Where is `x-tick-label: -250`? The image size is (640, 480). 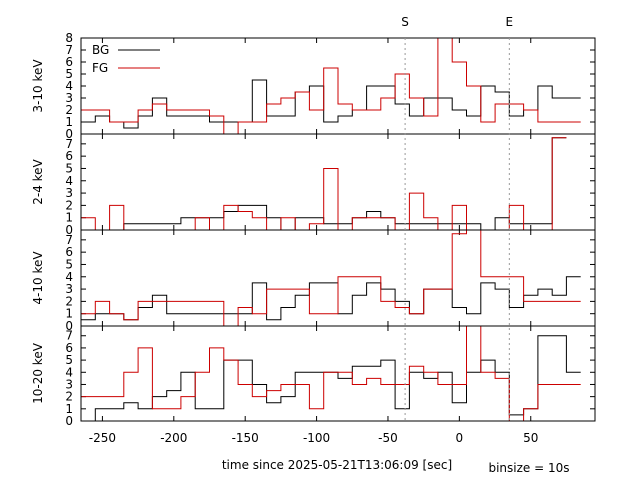 x-tick-label: -250 is located at coordinates (102, 438).